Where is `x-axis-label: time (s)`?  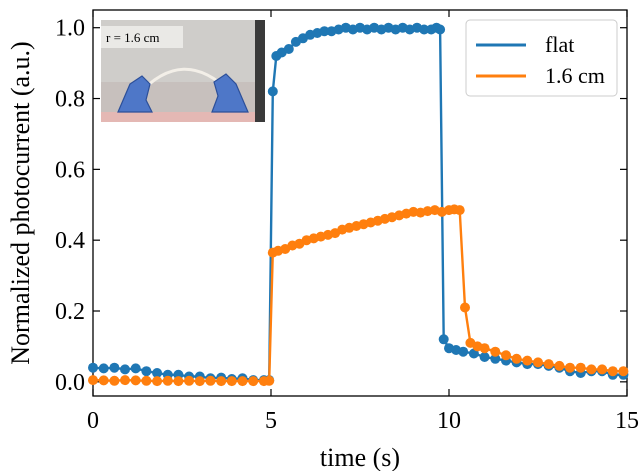 x-axis-label: time (s) is located at coordinates (360, 457).